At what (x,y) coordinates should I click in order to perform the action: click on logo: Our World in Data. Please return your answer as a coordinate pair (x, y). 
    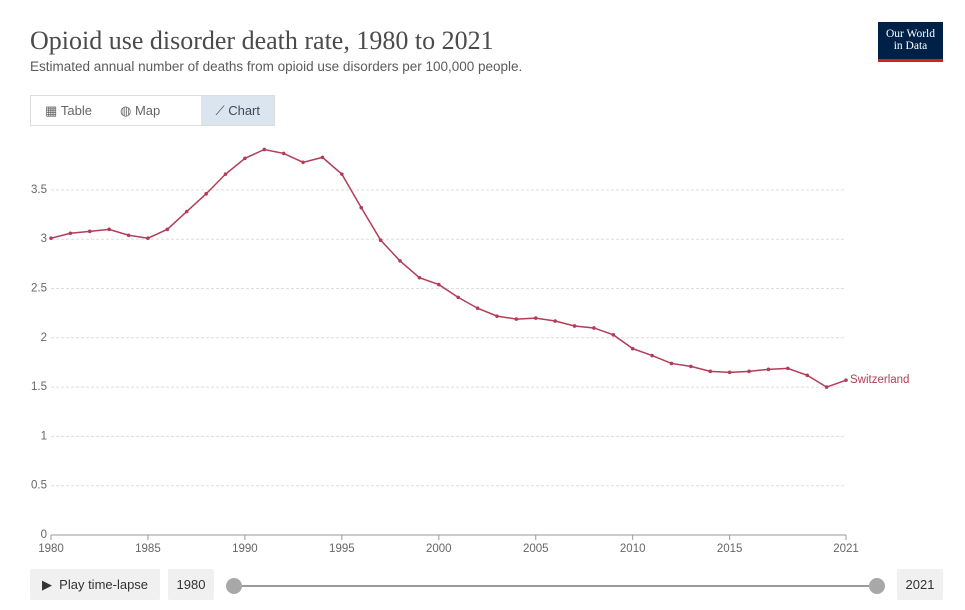
    Looking at the image, I should click on (910, 42).